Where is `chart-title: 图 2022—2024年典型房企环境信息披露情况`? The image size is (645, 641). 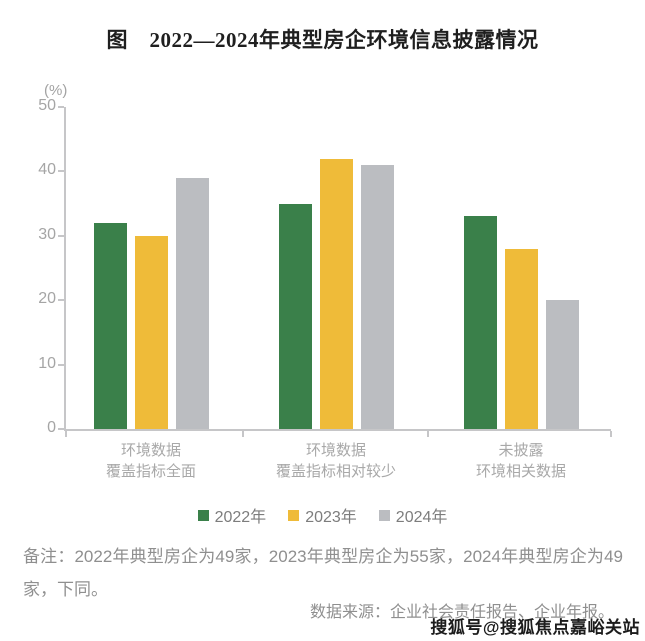 chart-title: 图 2022—2024年典型房企环境信息披露情况 is located at coordinates (322, 40).